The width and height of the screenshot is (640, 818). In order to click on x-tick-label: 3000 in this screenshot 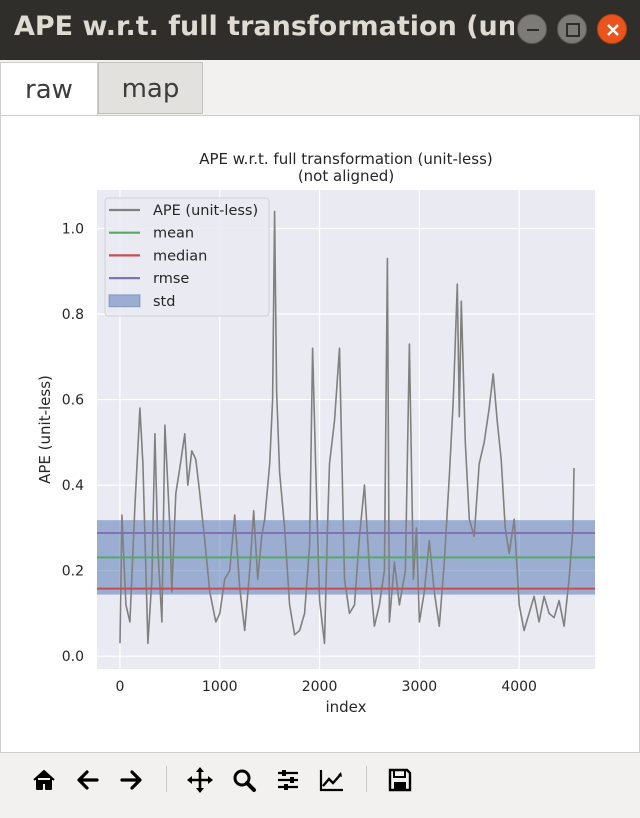, I will do `click(420, 687)`.